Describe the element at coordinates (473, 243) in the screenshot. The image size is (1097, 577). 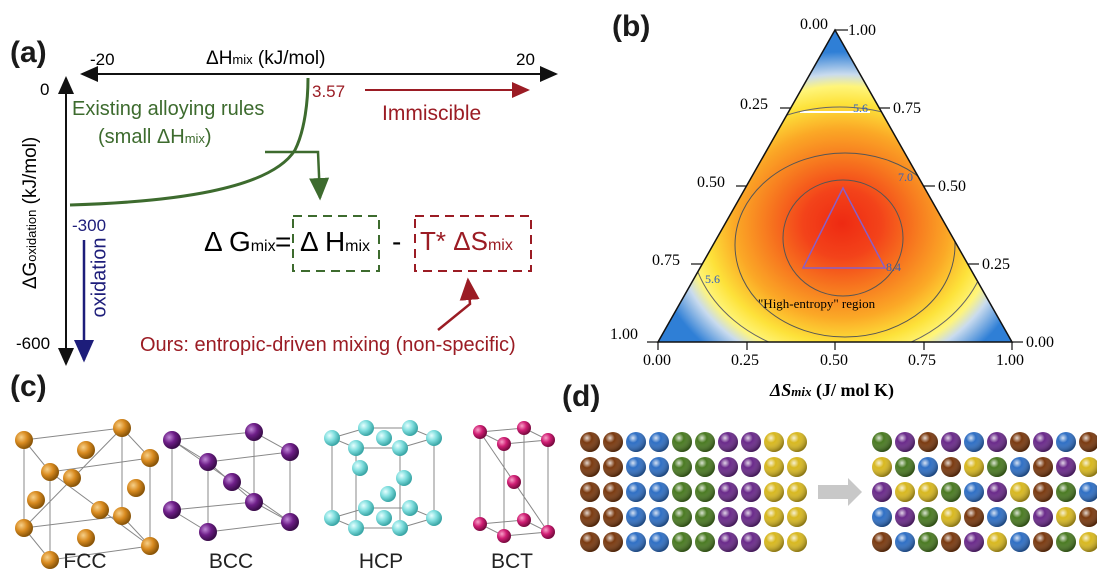
I see `entropy-box` at that location.